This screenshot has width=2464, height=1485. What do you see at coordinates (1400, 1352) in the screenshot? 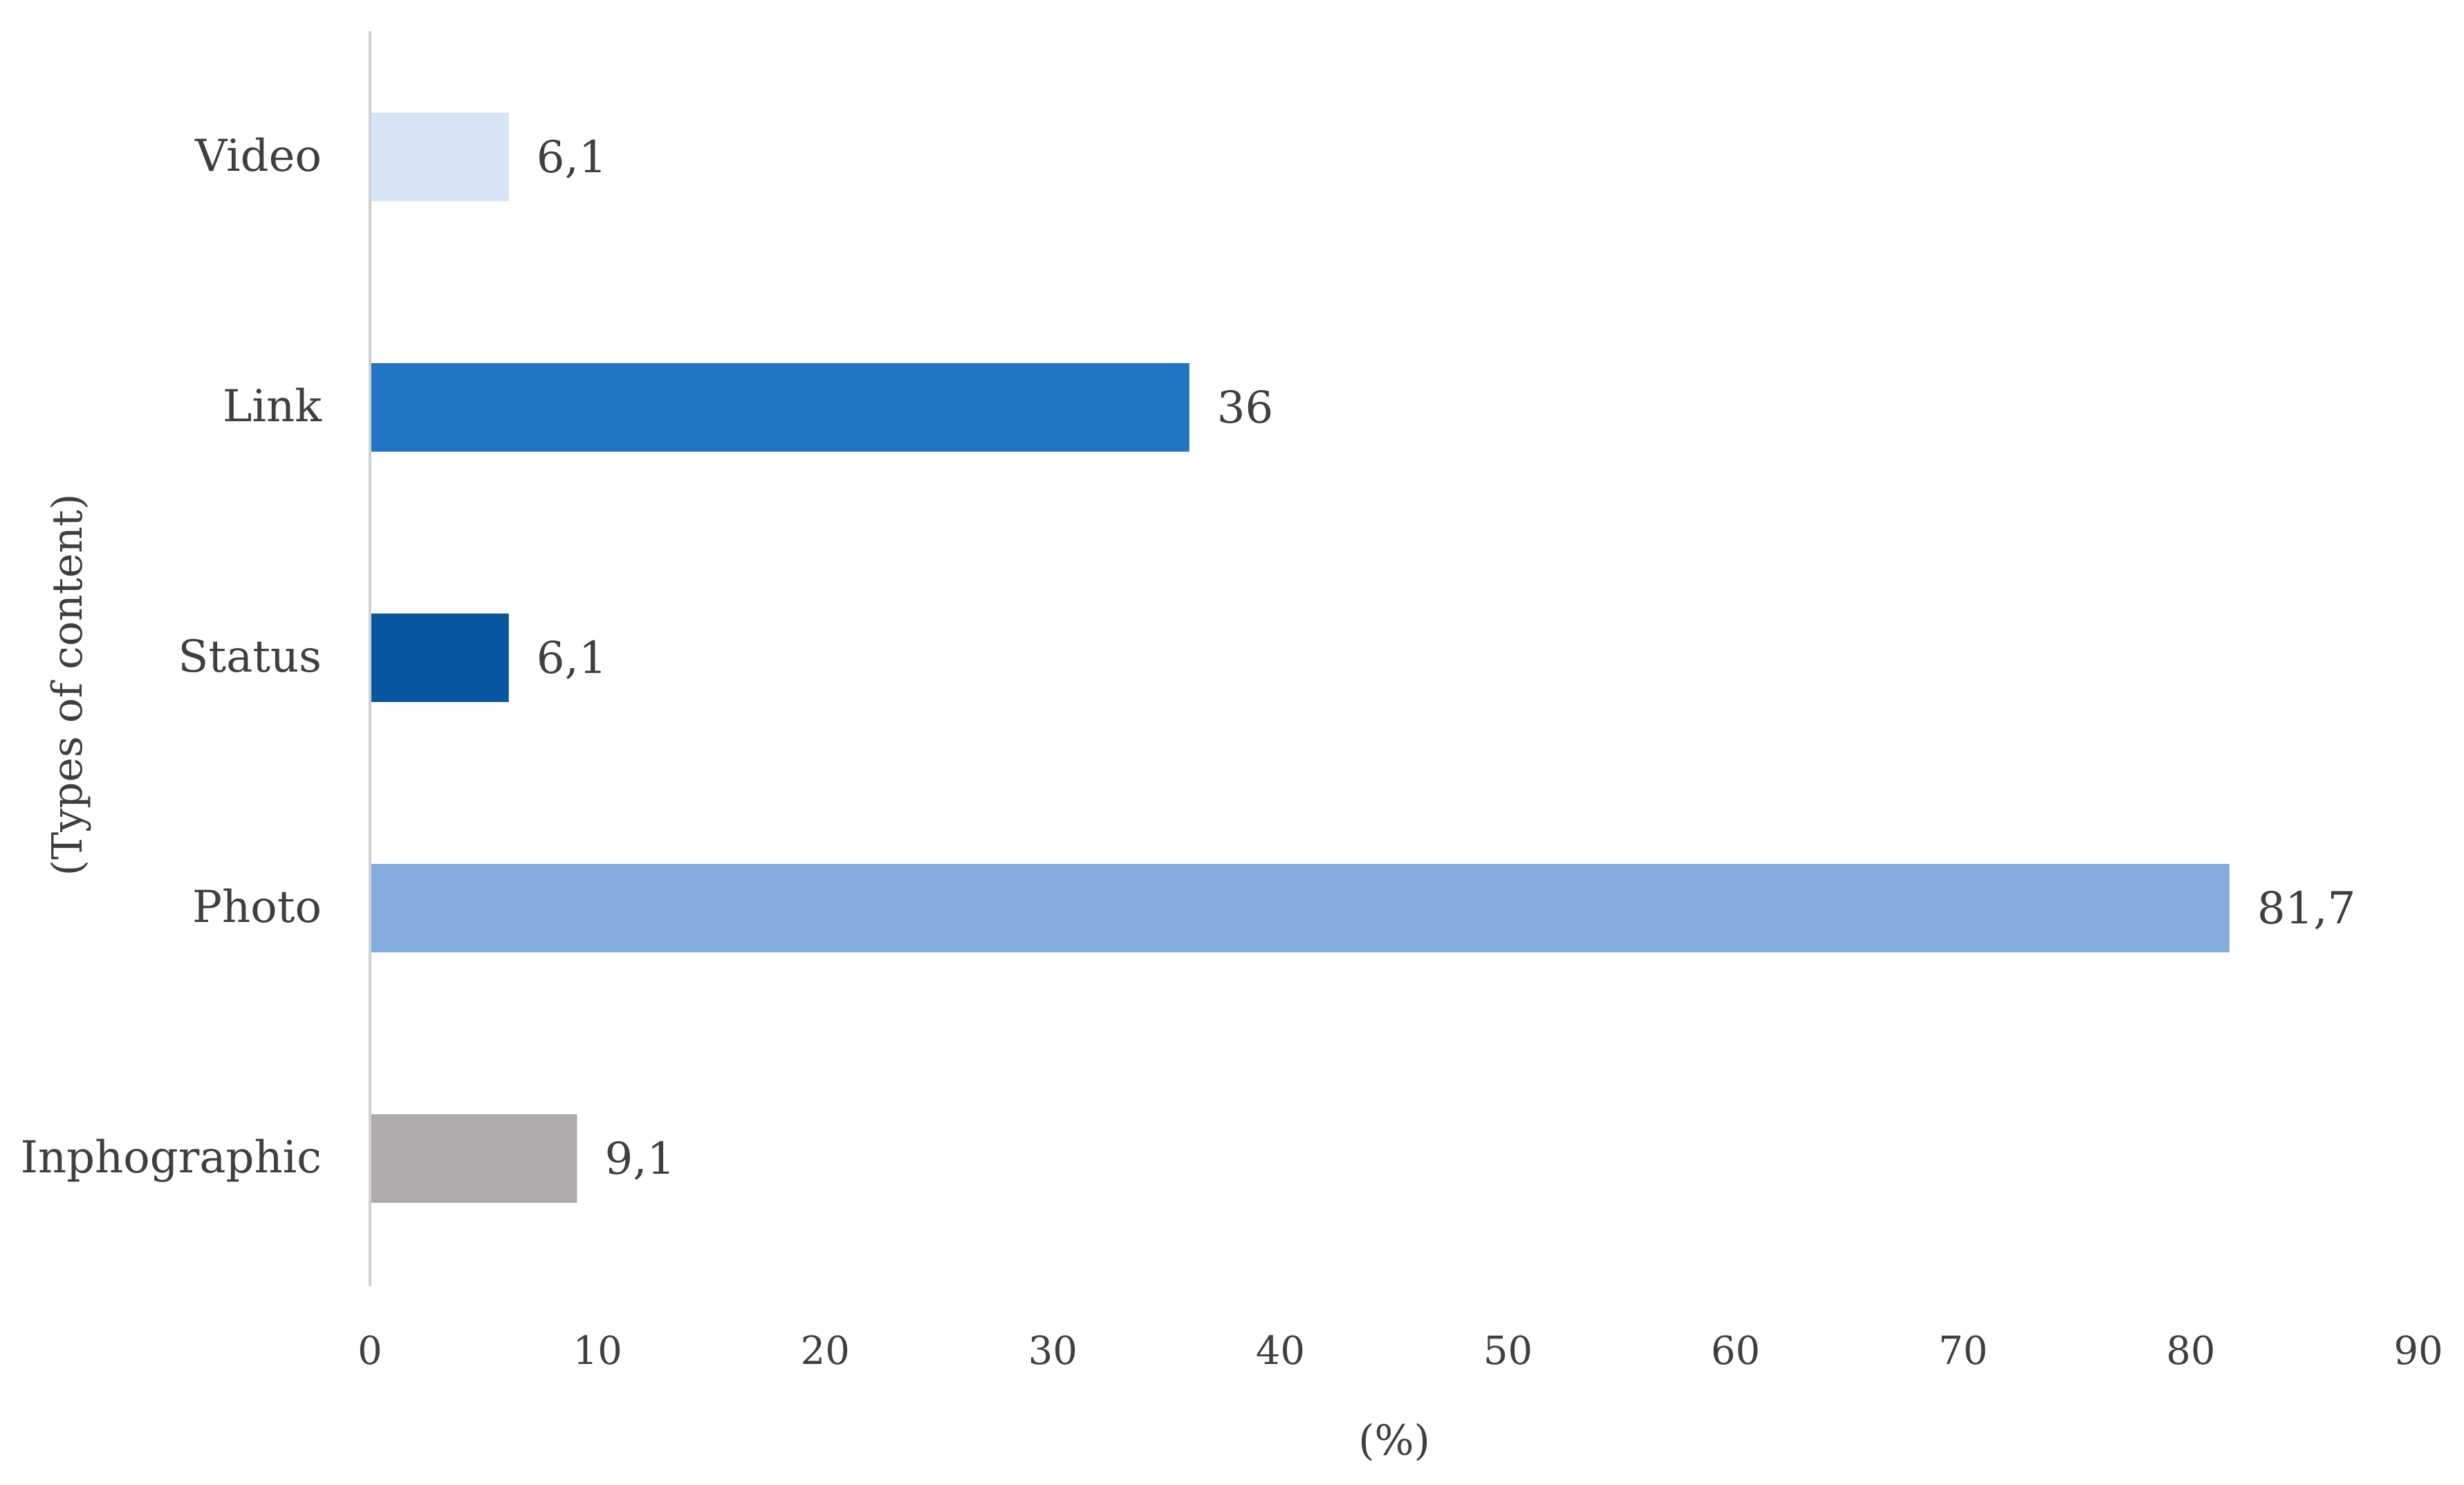
I see `x-tick-labels: 0 10 20 30 40 50 60 70 80 90` at bounding box center [1400, 1352].